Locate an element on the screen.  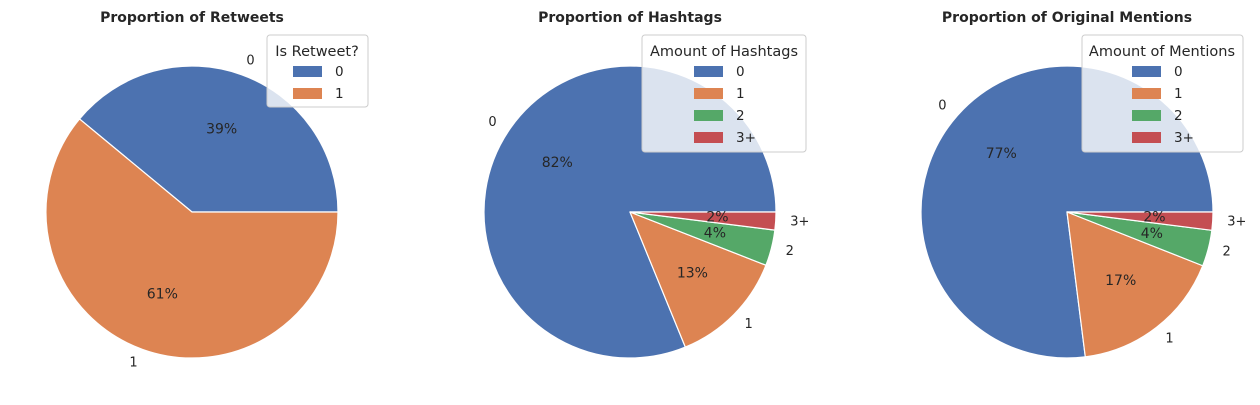
percent-labels: 82% 13% 4%2% is located at coordinates (635, 218).